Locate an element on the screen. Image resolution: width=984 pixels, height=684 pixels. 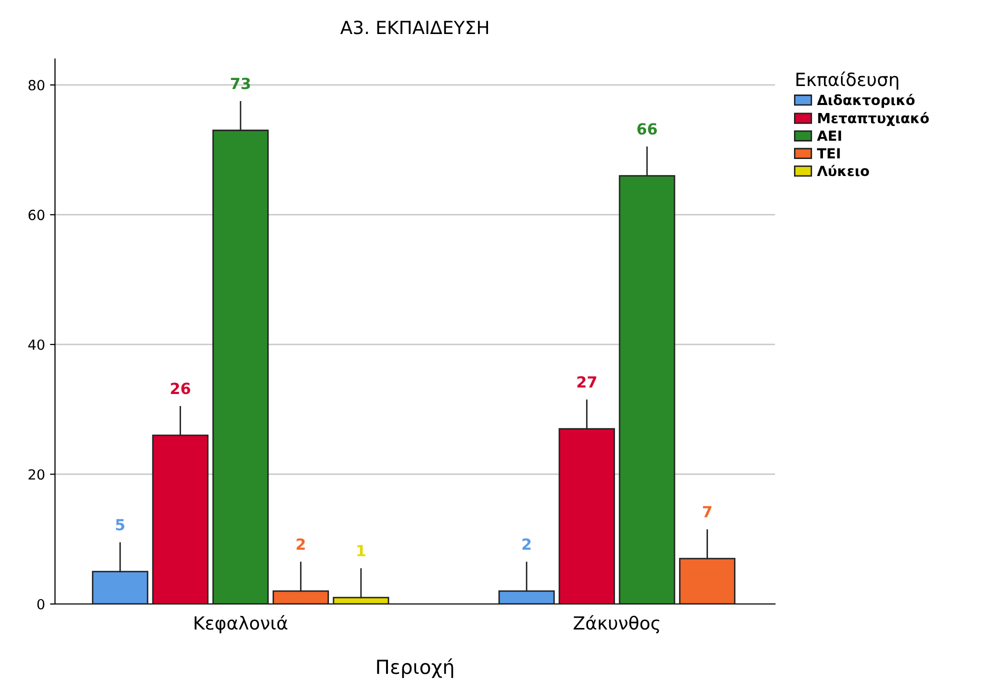
y-tick-label: 40 is located at coordinates (36, 344).